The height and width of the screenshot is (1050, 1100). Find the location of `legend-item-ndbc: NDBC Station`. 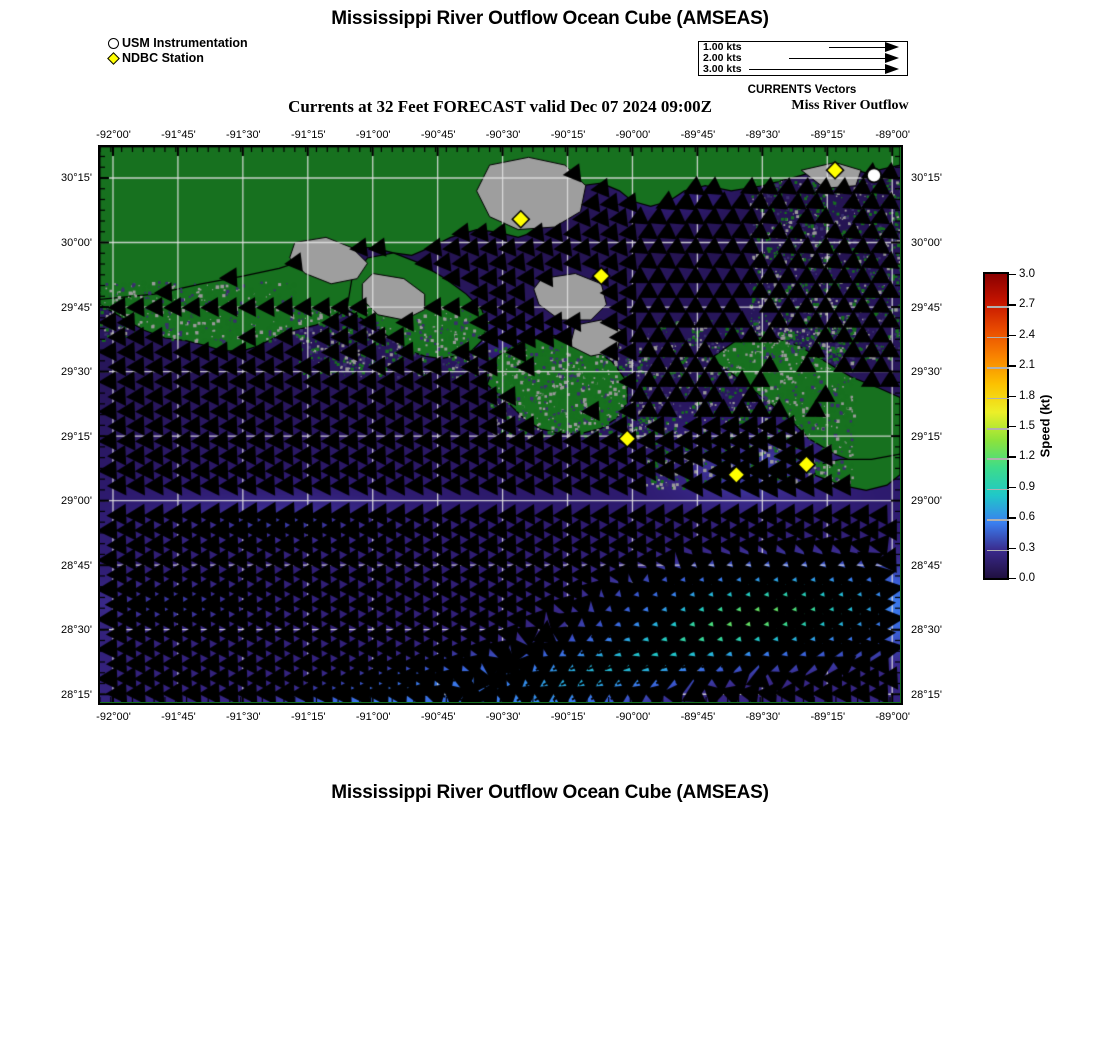

legend-item-ndbc: NDBC Station is located at coordinates (177, 58).